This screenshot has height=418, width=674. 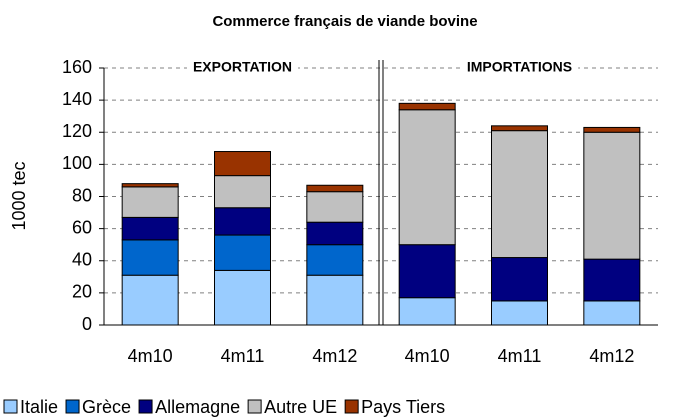 What do you see at coordinates (77, 131) in the screenshot?
I see `y-tick-label: 120` at bounding box center [77, 131].